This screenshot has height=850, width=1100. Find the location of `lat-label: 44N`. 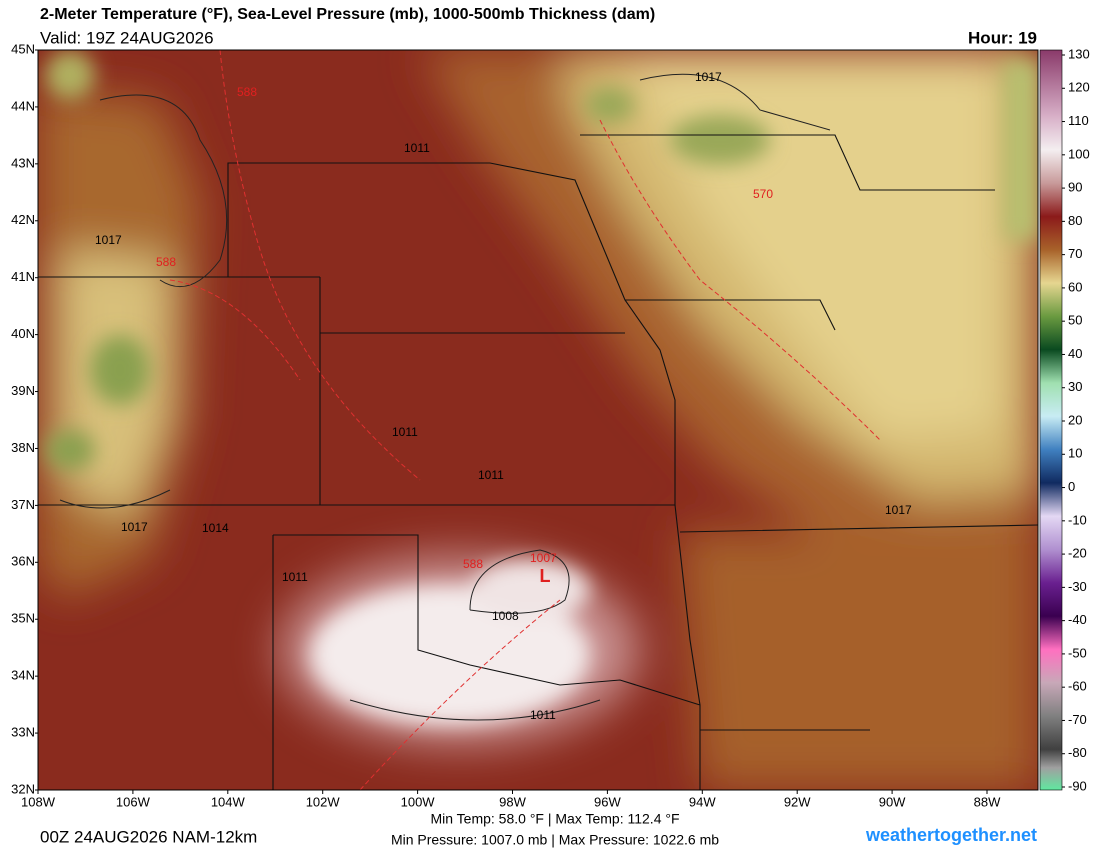

lat-label: 44N is located at coordinates (23, 105).